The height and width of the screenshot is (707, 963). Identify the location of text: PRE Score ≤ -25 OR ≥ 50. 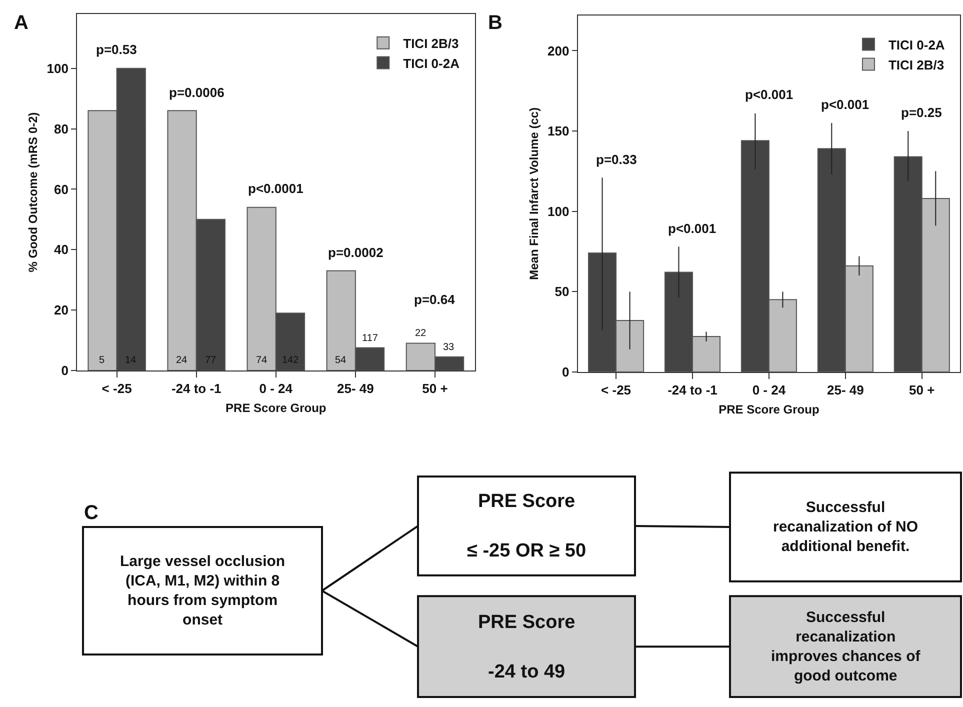
(526, 526).